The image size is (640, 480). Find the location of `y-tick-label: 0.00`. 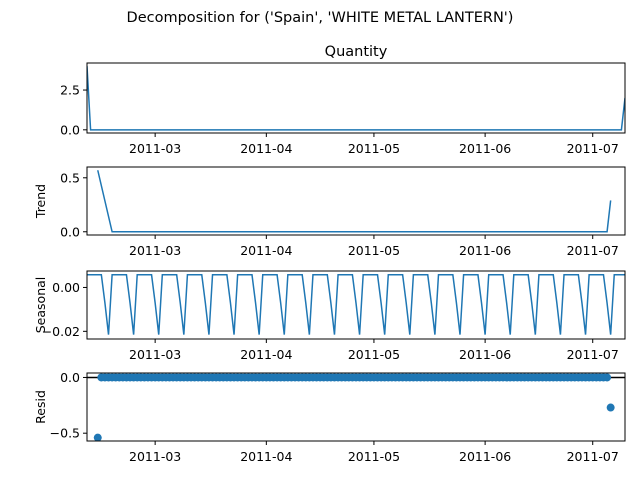

y-tick-label: 0.00 is located at coordinates (66, 287).